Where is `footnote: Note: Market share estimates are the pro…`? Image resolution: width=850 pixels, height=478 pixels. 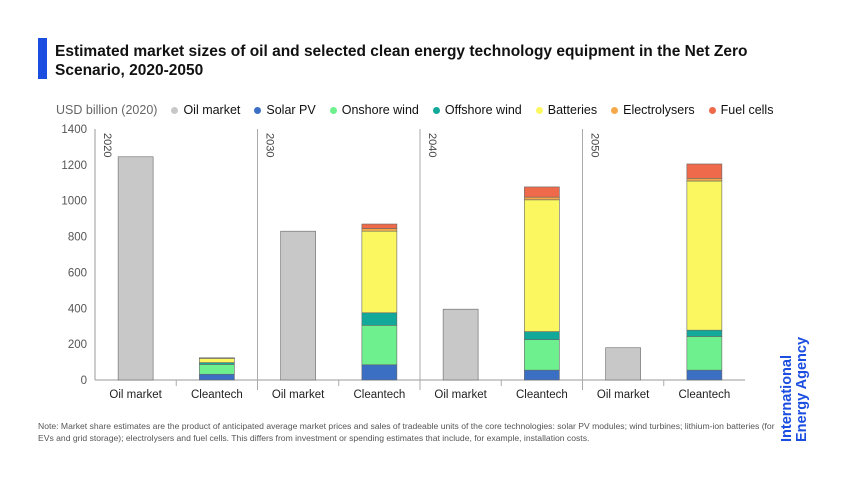
footnote: Note: Market share estimates are the pro… is located at coordinates (406, 432).